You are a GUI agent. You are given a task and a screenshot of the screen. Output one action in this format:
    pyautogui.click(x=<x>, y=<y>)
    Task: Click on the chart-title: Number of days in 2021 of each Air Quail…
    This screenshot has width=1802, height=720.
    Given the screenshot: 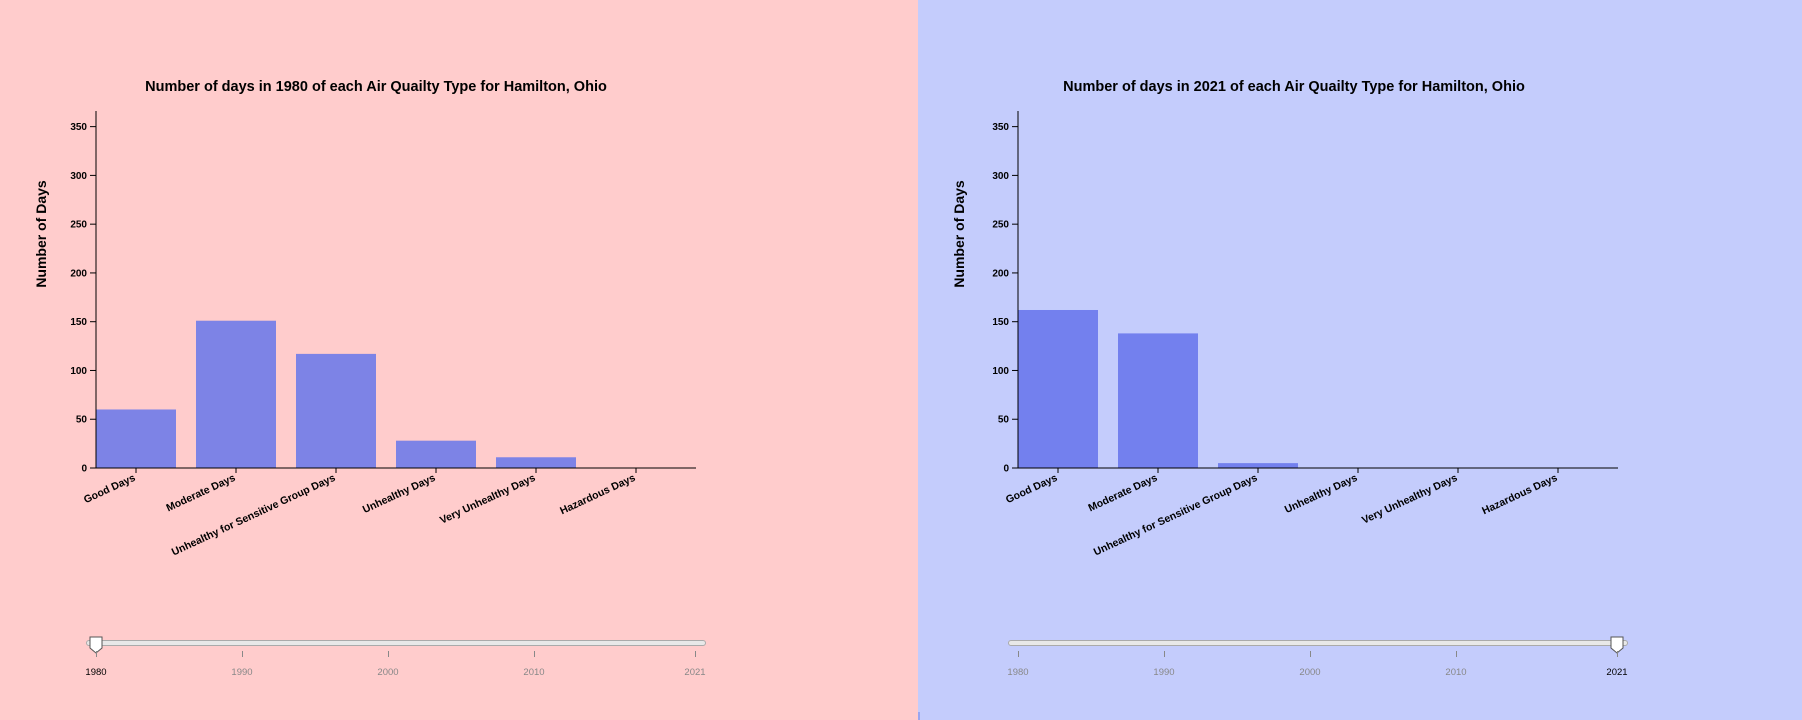 What is the action you would take?
    pyautogui.click(x=1294, y=87)
    